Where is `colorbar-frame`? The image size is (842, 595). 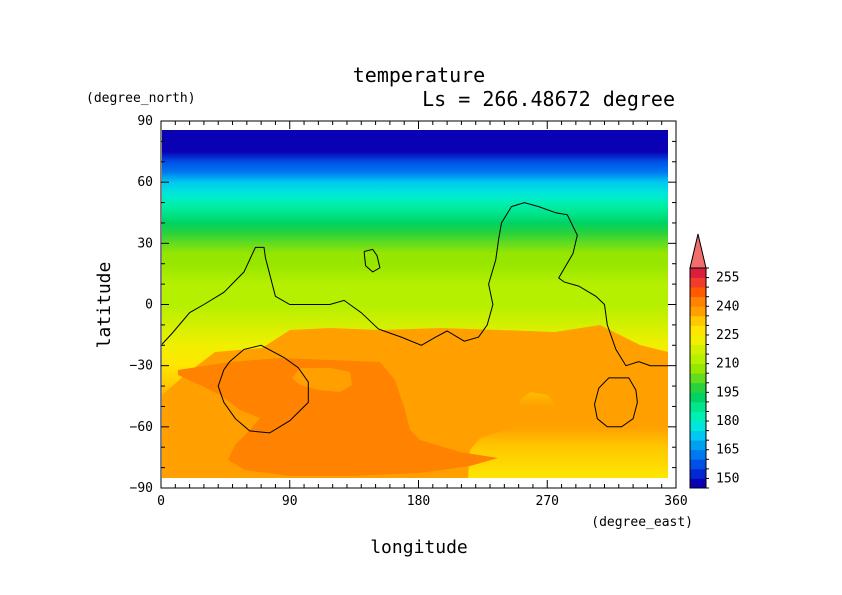 colorbar-frame is located at coordinates (698, 378).